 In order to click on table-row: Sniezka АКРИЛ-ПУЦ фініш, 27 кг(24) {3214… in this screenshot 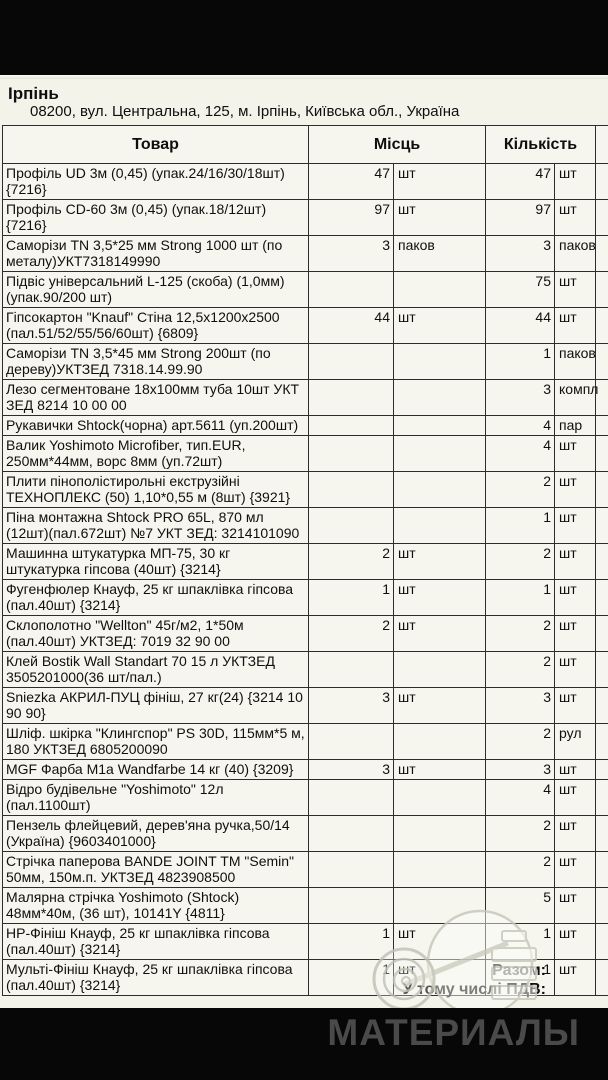, I will do `click(305, 705)`.